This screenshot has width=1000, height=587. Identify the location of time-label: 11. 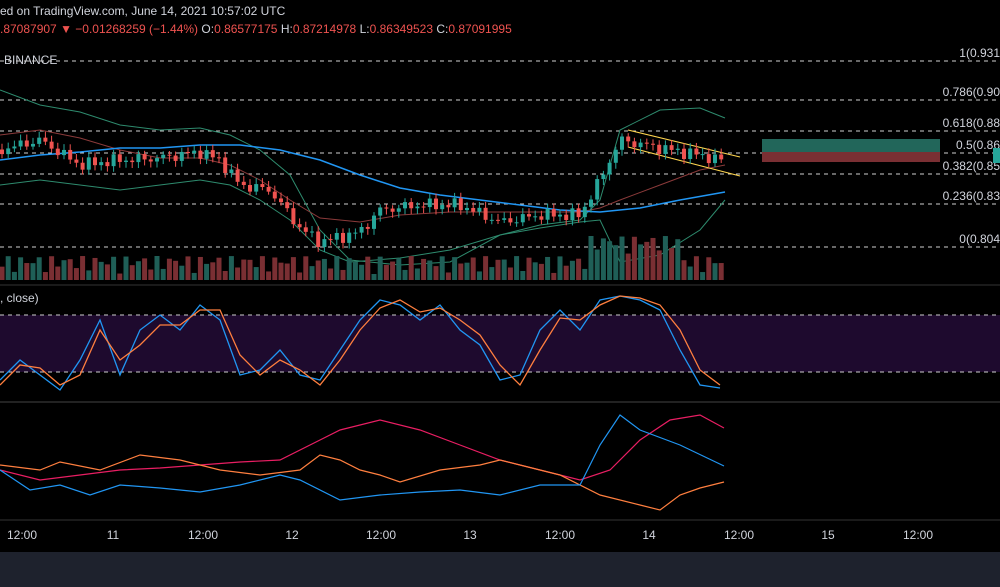
(113, 535).